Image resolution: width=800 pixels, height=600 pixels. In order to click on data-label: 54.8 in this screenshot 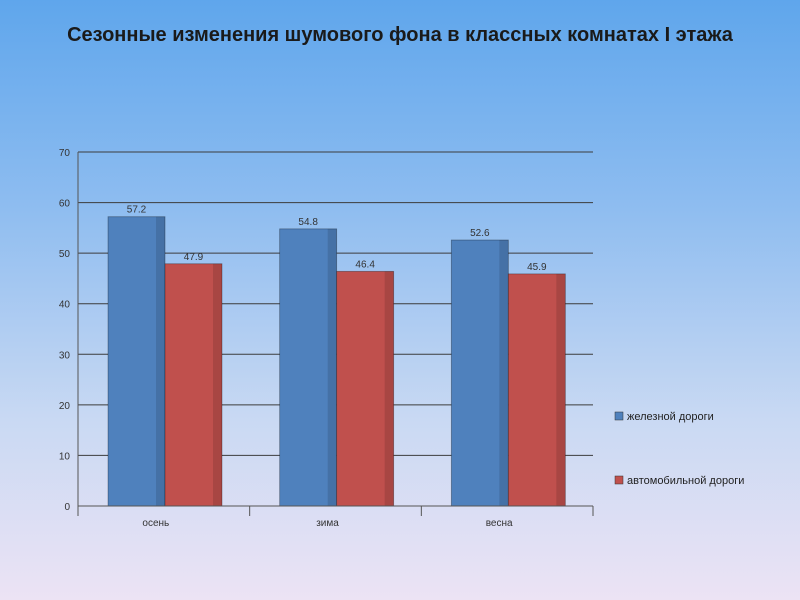, I will do `click(308, 222)`.